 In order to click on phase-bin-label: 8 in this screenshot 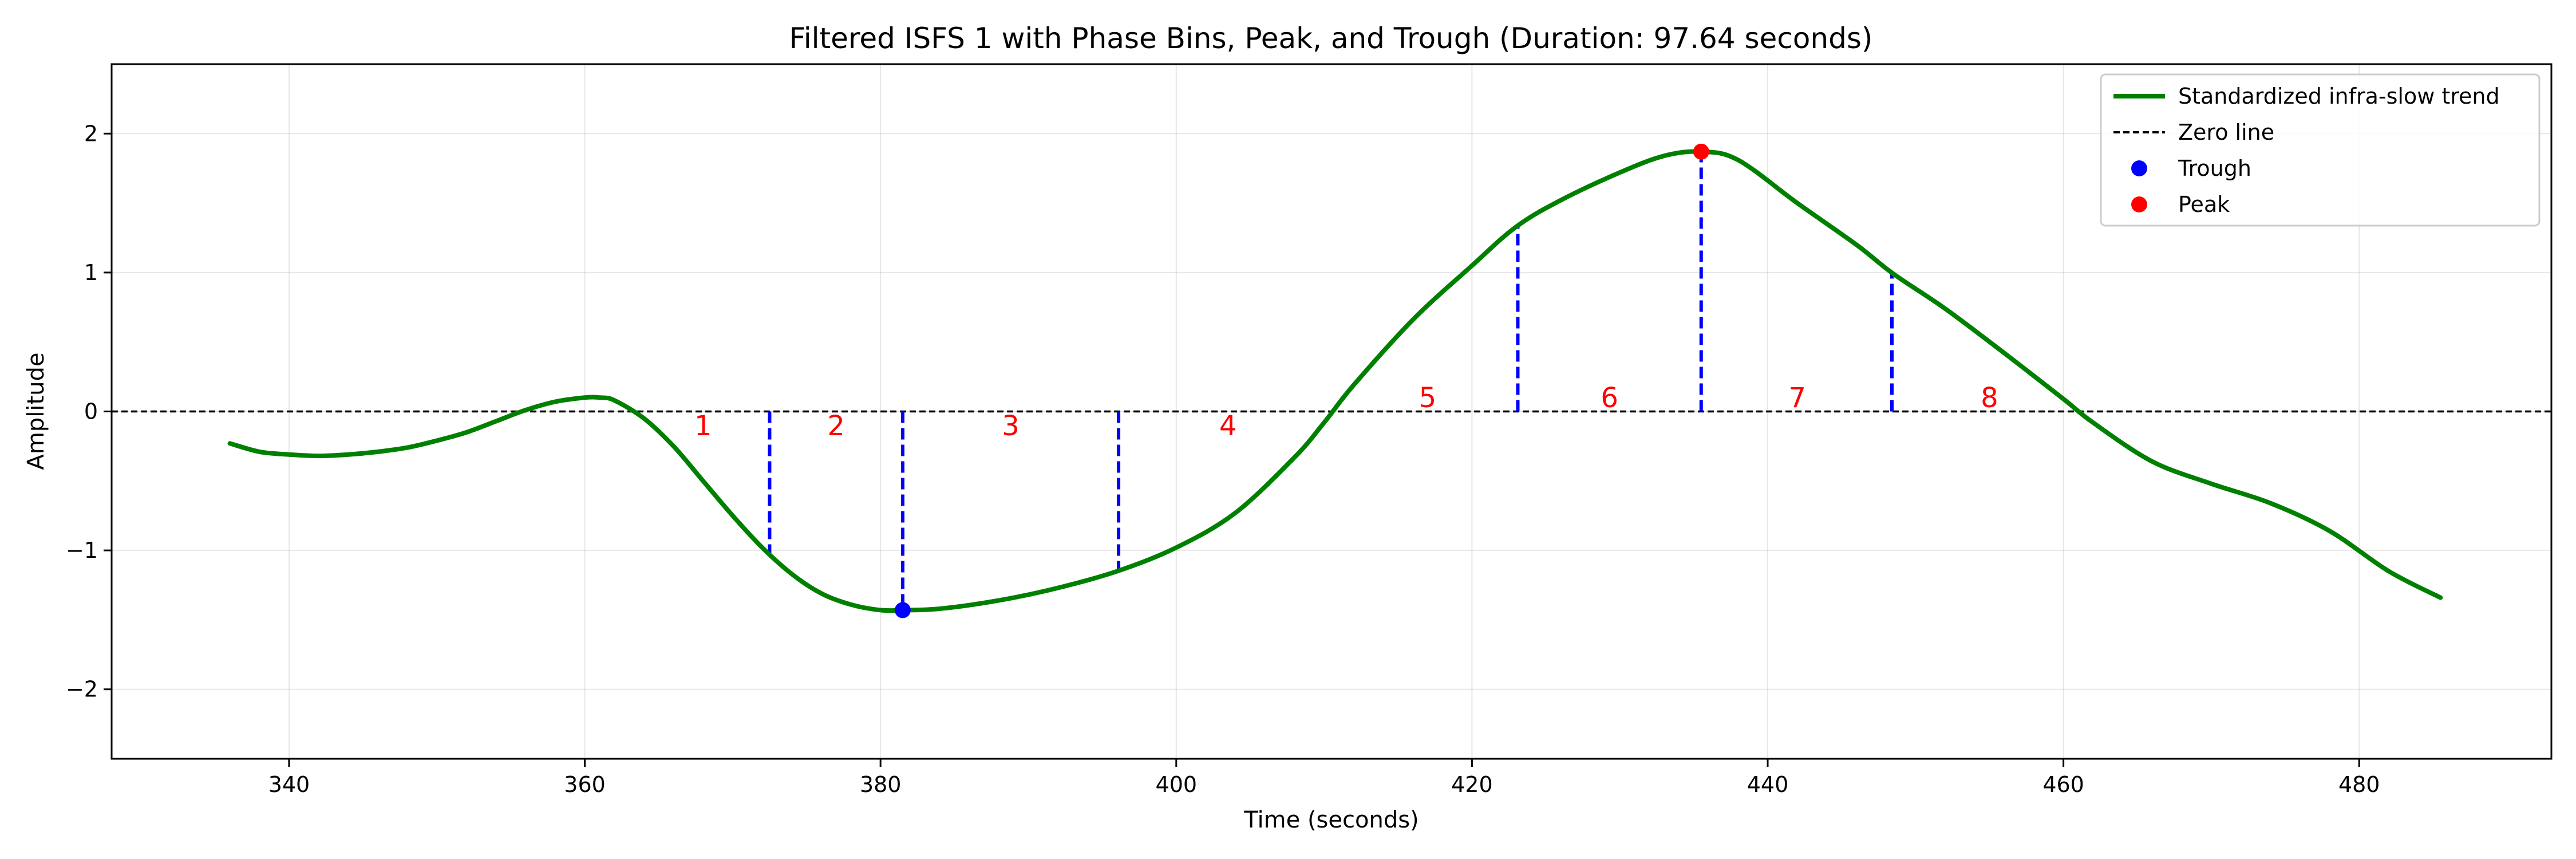, I will do `click(1989, 398)`.